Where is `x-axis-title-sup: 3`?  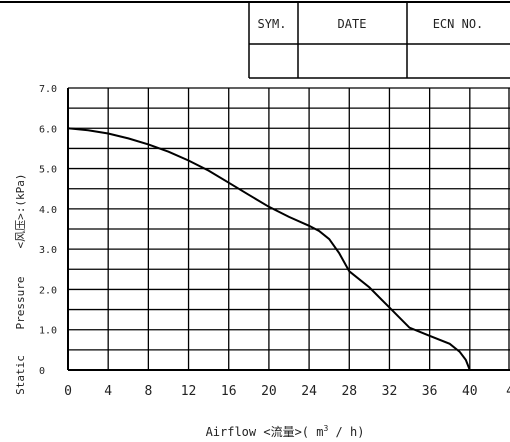 x-axis-title-sup: 3 is located at coordinates (325, 428).